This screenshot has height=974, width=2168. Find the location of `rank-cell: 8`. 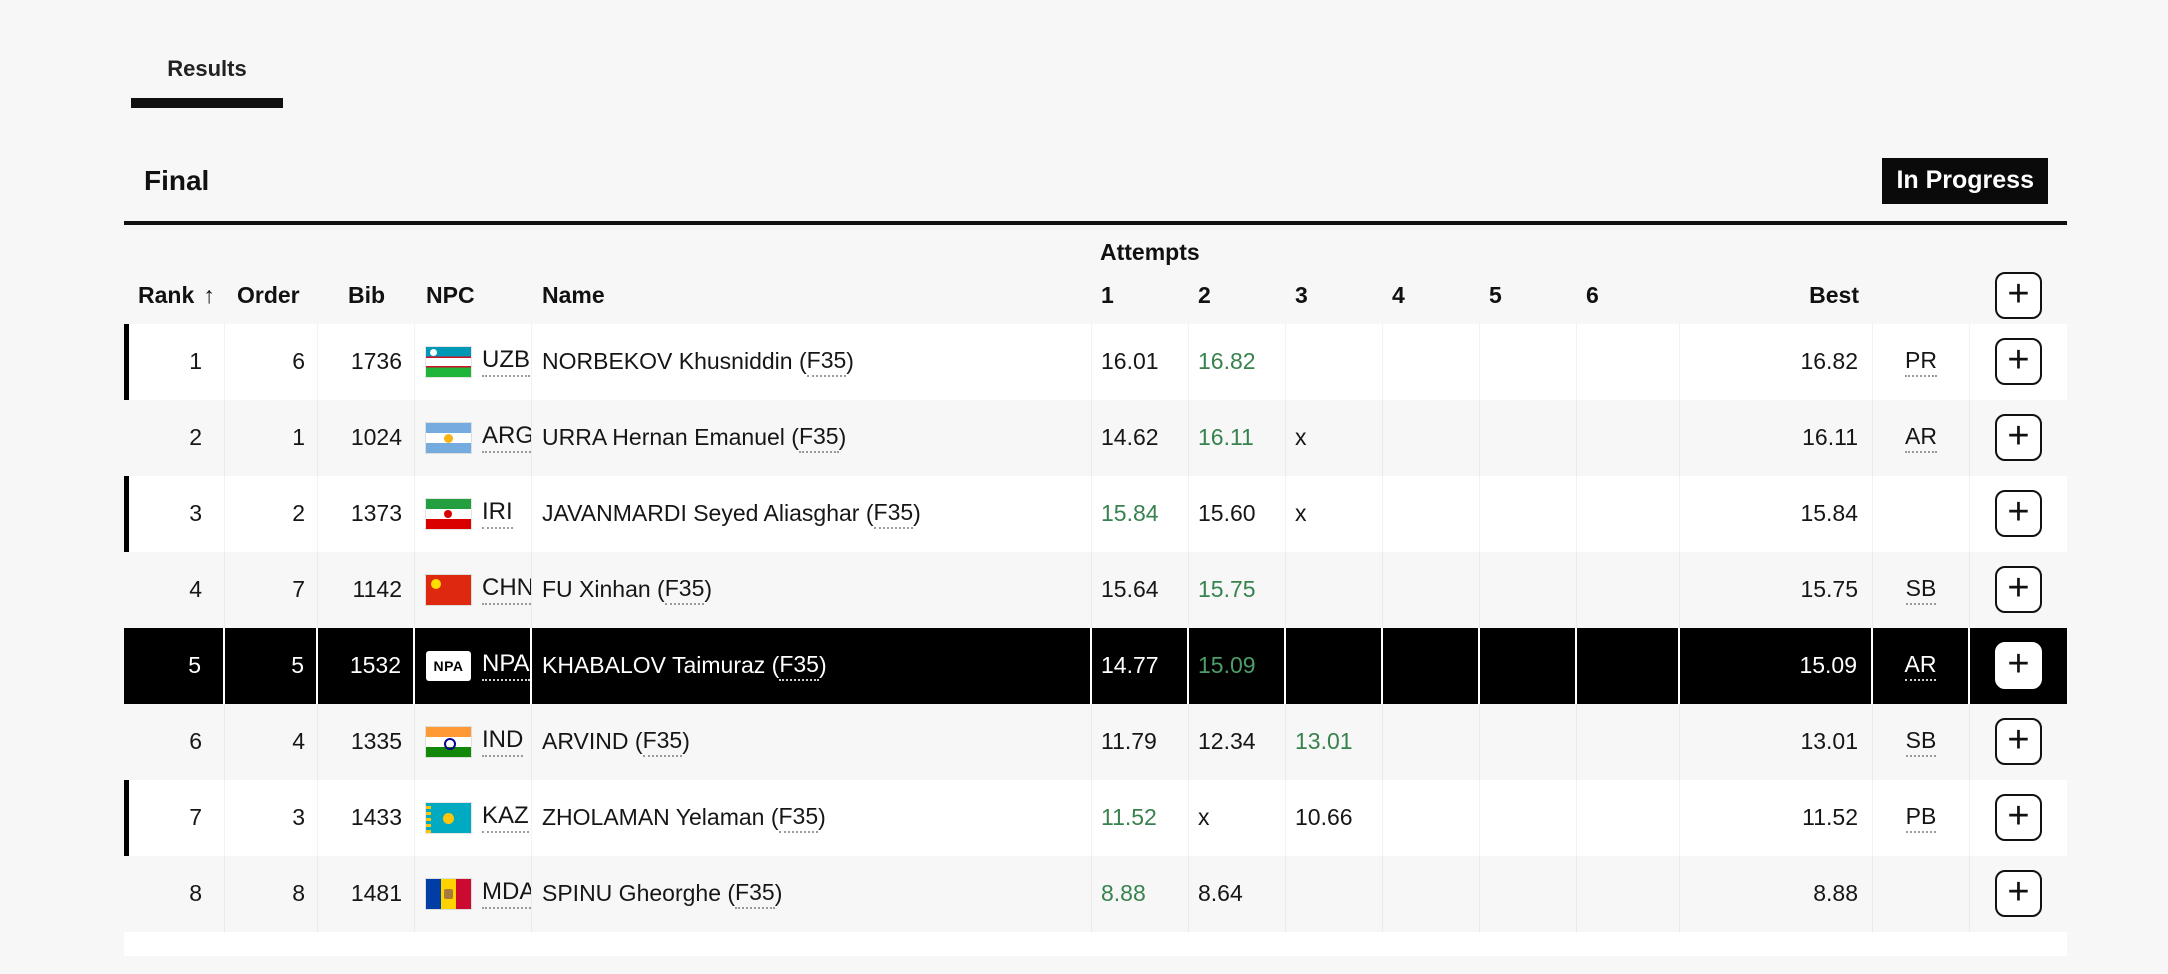

rank-cell: 8 is located at coordinates (174, 893).